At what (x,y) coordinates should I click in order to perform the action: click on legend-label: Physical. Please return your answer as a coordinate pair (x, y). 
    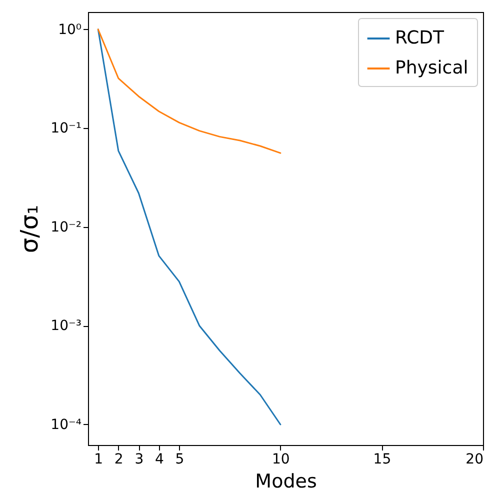
    Looking at the image, I should click on (431, 68).